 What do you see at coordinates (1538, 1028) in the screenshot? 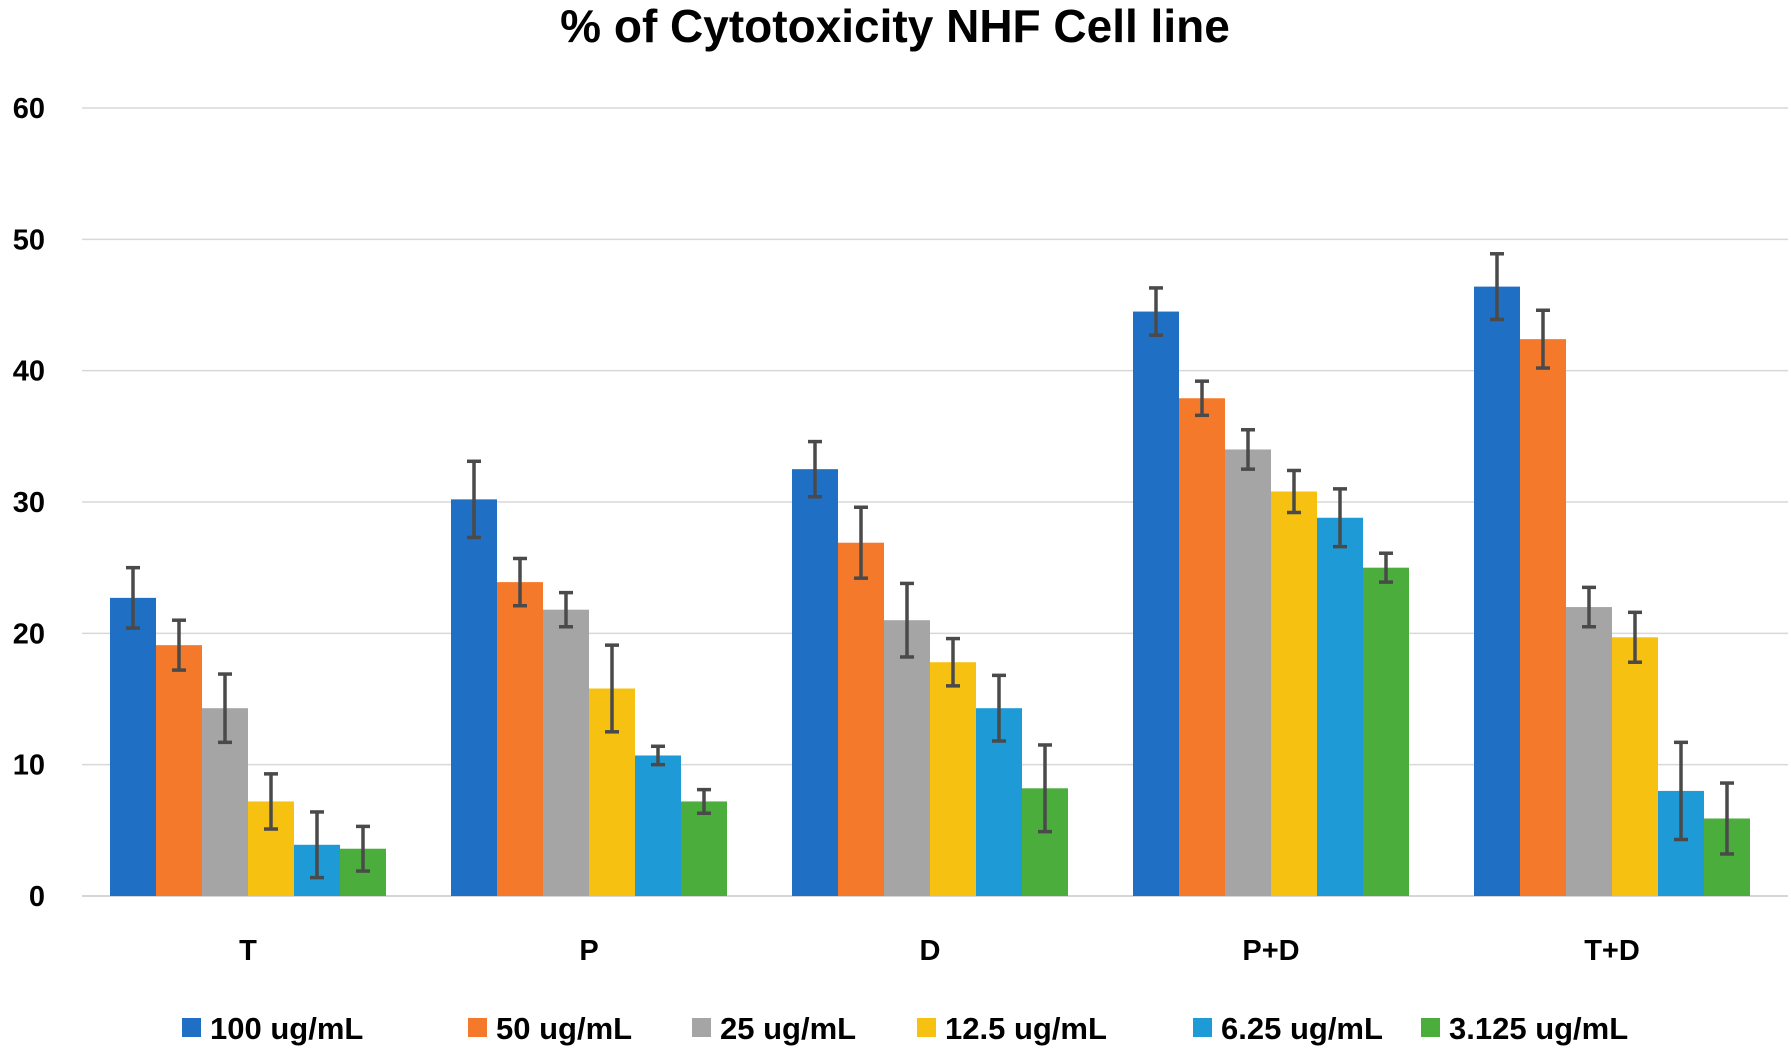
I see `legend-label: 3.125 ug/mL` at bounding box center [1538, 1028].